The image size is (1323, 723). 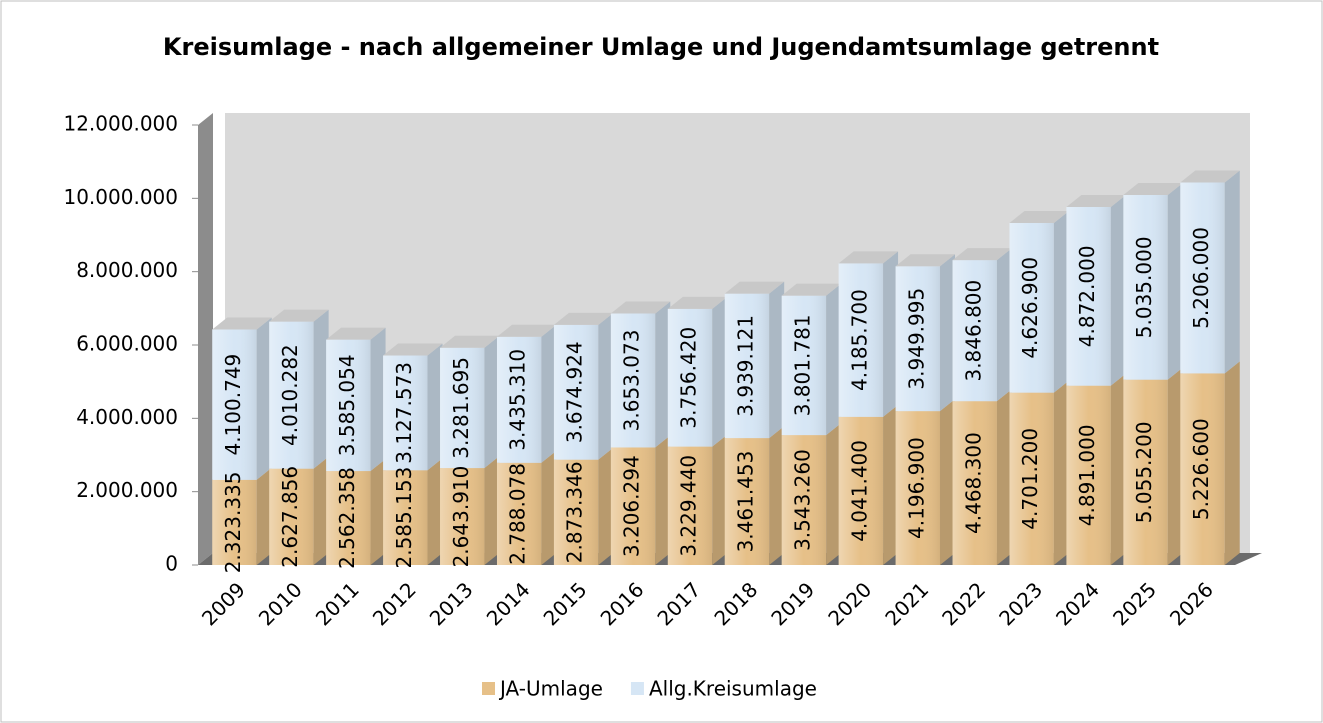 I want to click on y-tick-label: 6.000.000, so click(x=127, y=344).